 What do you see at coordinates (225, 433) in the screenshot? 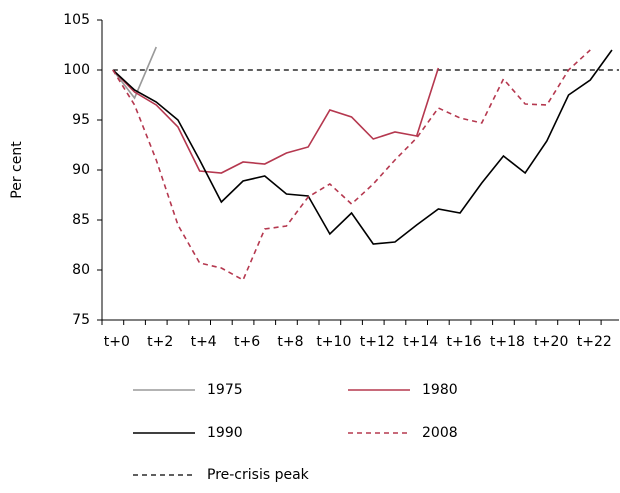
I see `legend-label: 1990` at bounding box center [225, 433].